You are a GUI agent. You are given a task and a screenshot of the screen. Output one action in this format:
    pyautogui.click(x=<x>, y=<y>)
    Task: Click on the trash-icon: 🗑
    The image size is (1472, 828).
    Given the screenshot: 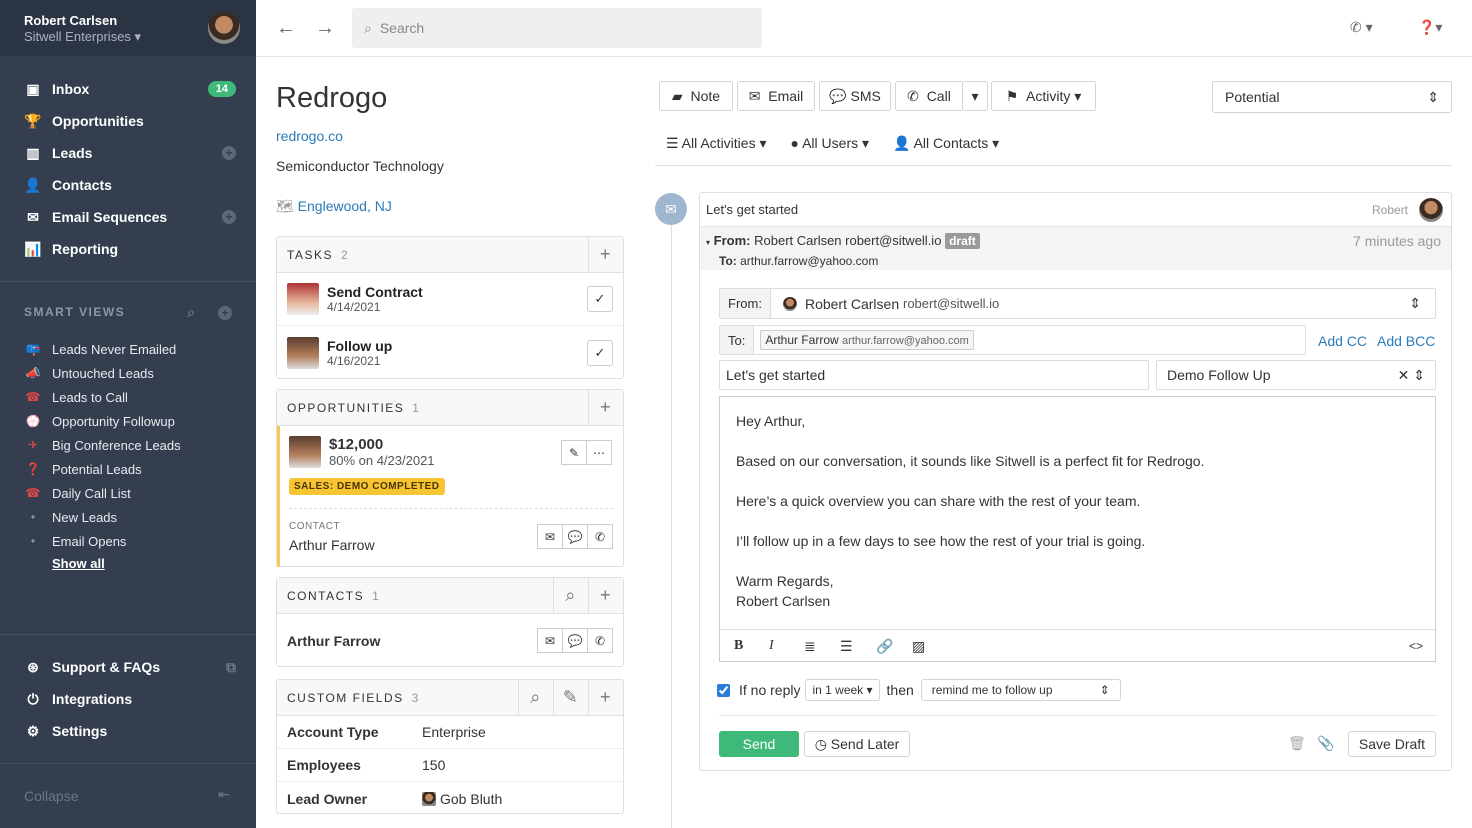 What is the action you would take?
    pyautogui.click(x=1297, y=743)
    